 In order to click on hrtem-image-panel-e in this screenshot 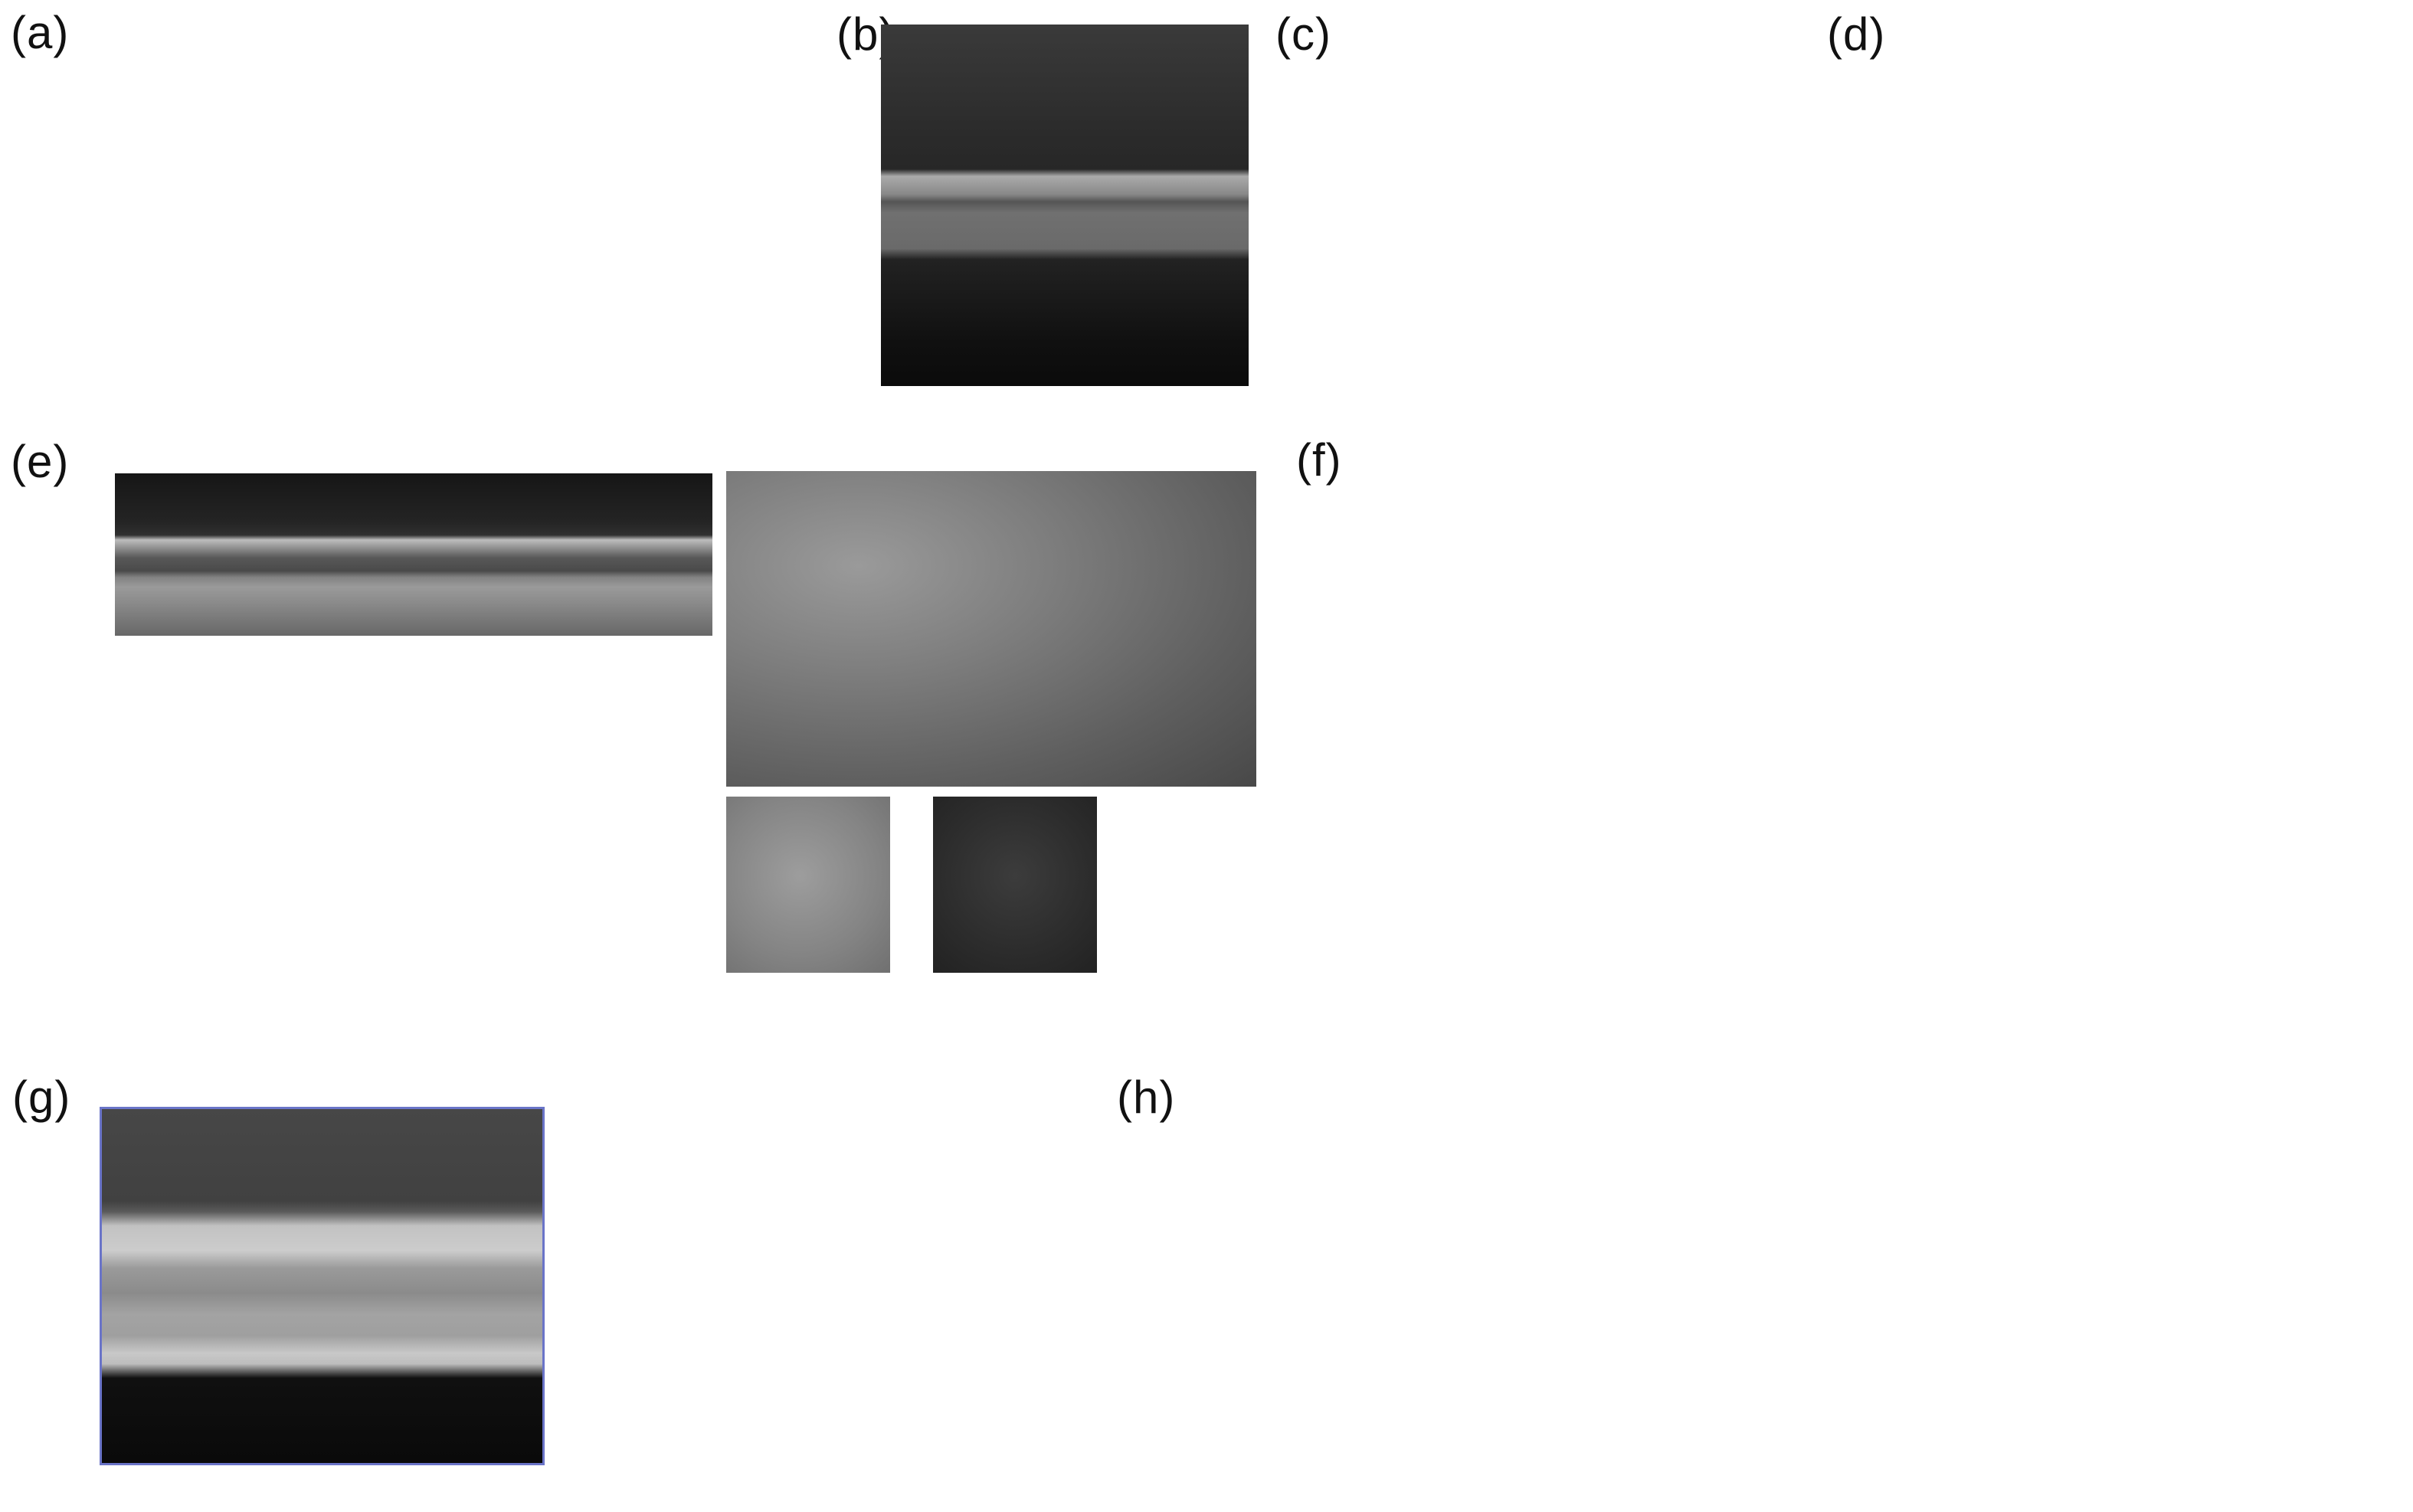, I will do `click(991, 629)`.